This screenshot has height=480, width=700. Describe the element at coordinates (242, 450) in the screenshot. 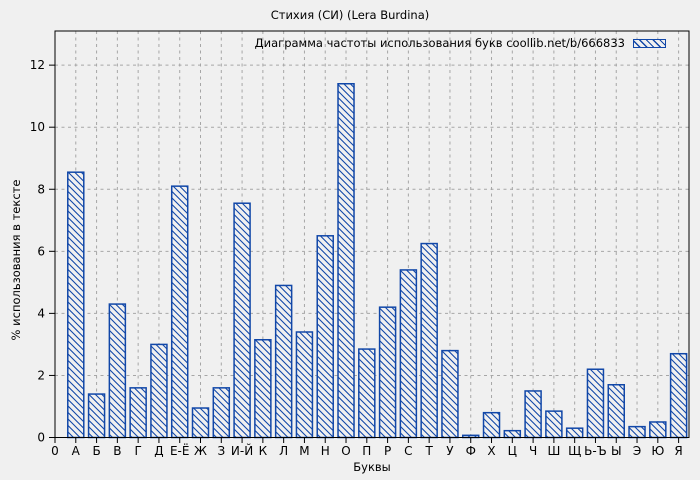

I see `x-tick-label: И-Й` at that location.